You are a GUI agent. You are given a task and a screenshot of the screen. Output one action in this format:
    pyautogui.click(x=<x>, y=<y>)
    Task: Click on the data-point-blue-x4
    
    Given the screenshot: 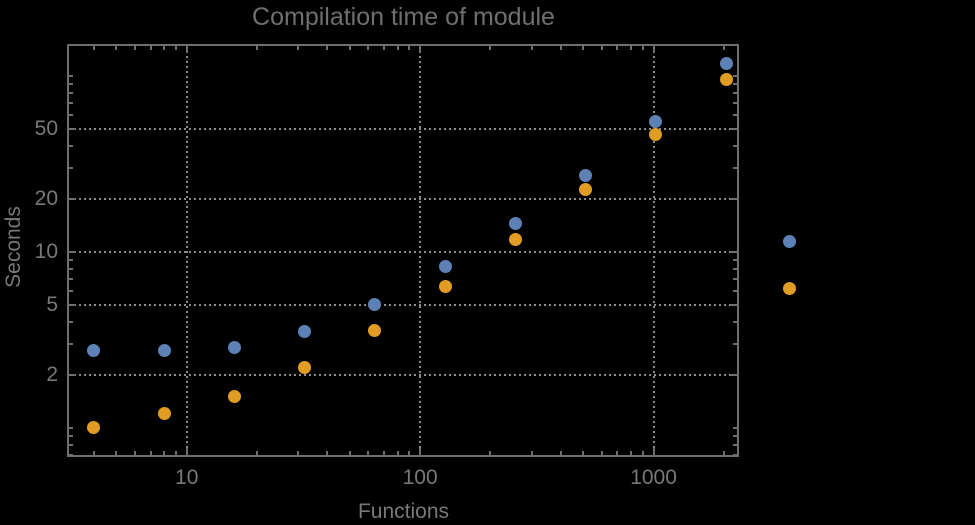 What is the action you would take?
    pyautogui.click(x=94, y=350)
    